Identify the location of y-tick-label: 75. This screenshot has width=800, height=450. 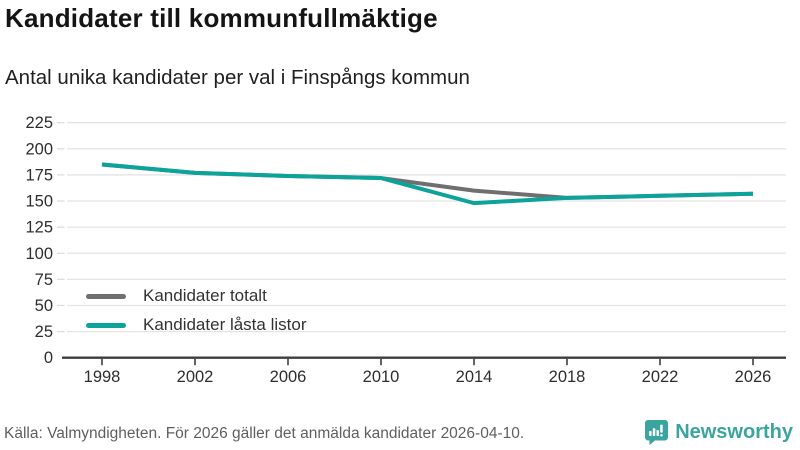
(44, 280).